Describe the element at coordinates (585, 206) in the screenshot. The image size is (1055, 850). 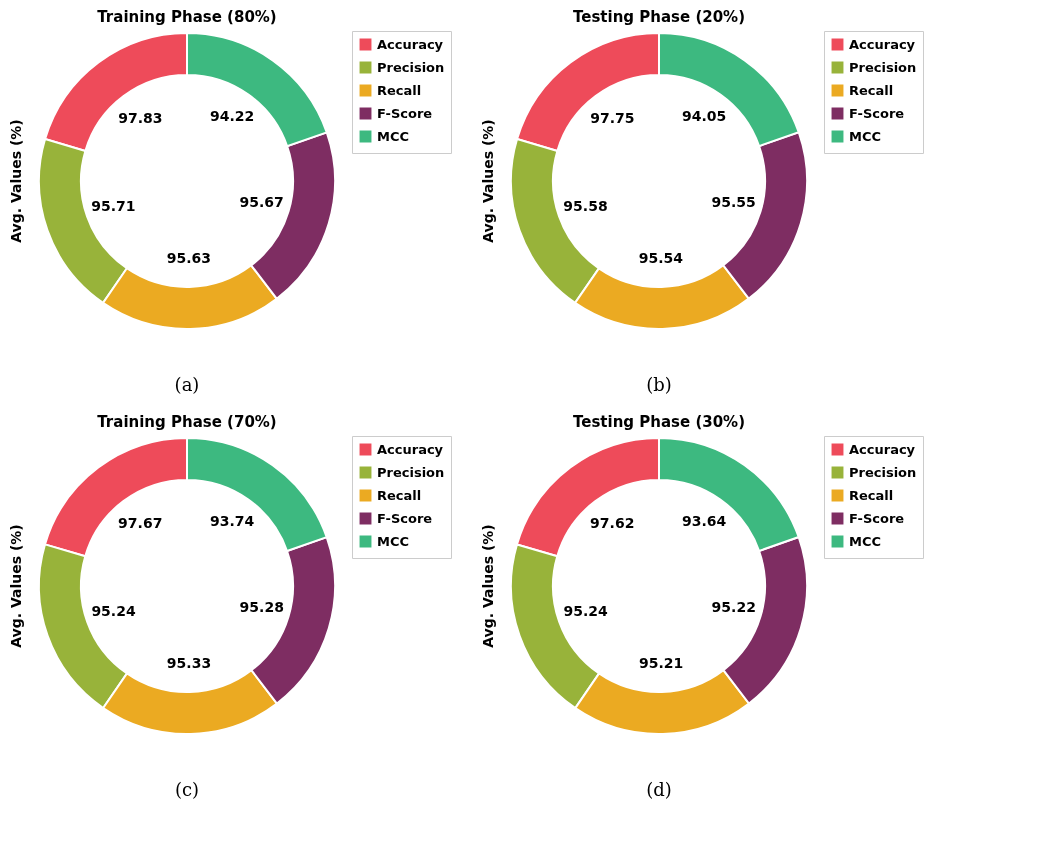
I see `data-label: 95.58` at that location.